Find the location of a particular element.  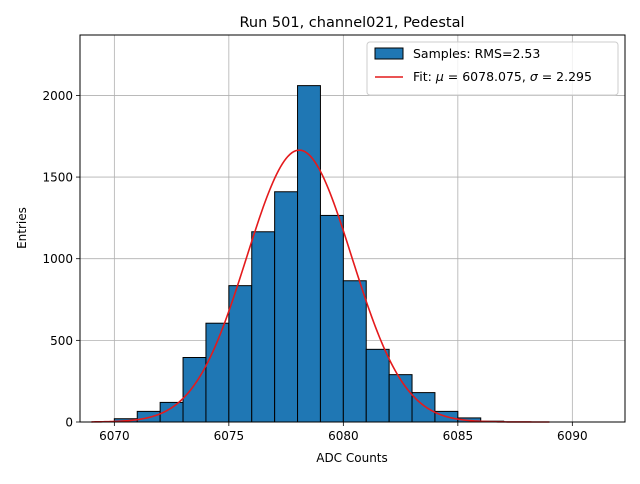

legend-histogram-swatch is located at coordinates (389, 53).